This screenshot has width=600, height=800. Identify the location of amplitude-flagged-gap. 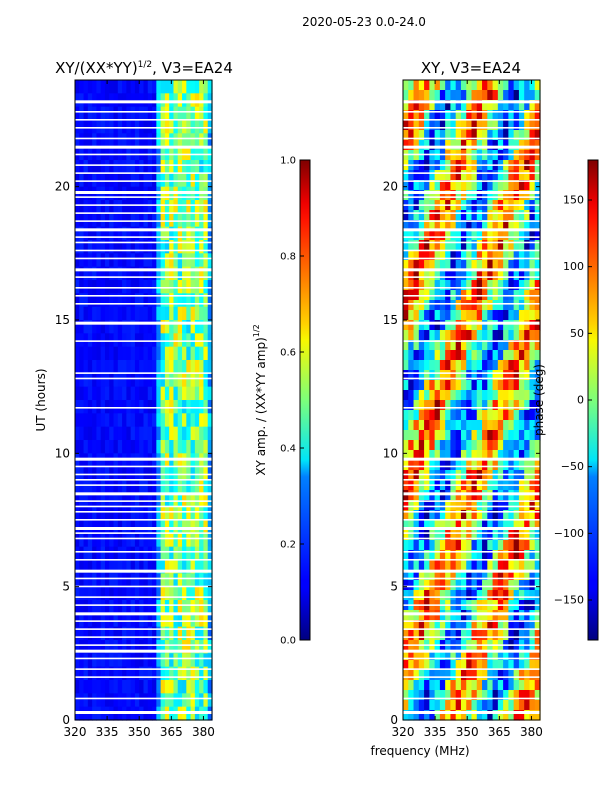
(143, 378).